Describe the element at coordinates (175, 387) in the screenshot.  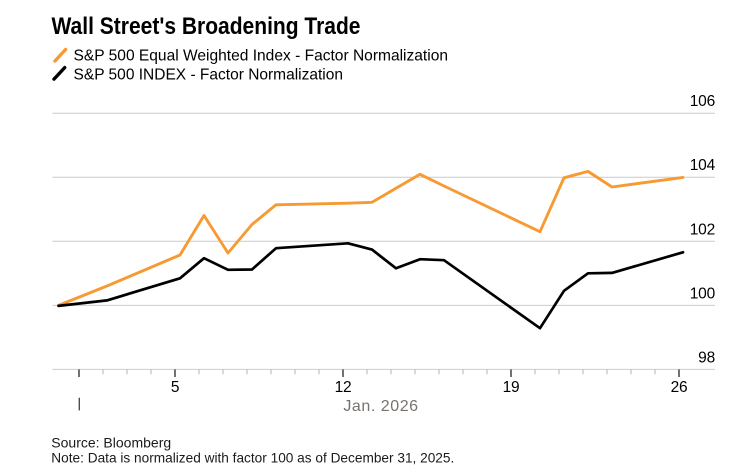
I see `svg-text: 5` at that location.